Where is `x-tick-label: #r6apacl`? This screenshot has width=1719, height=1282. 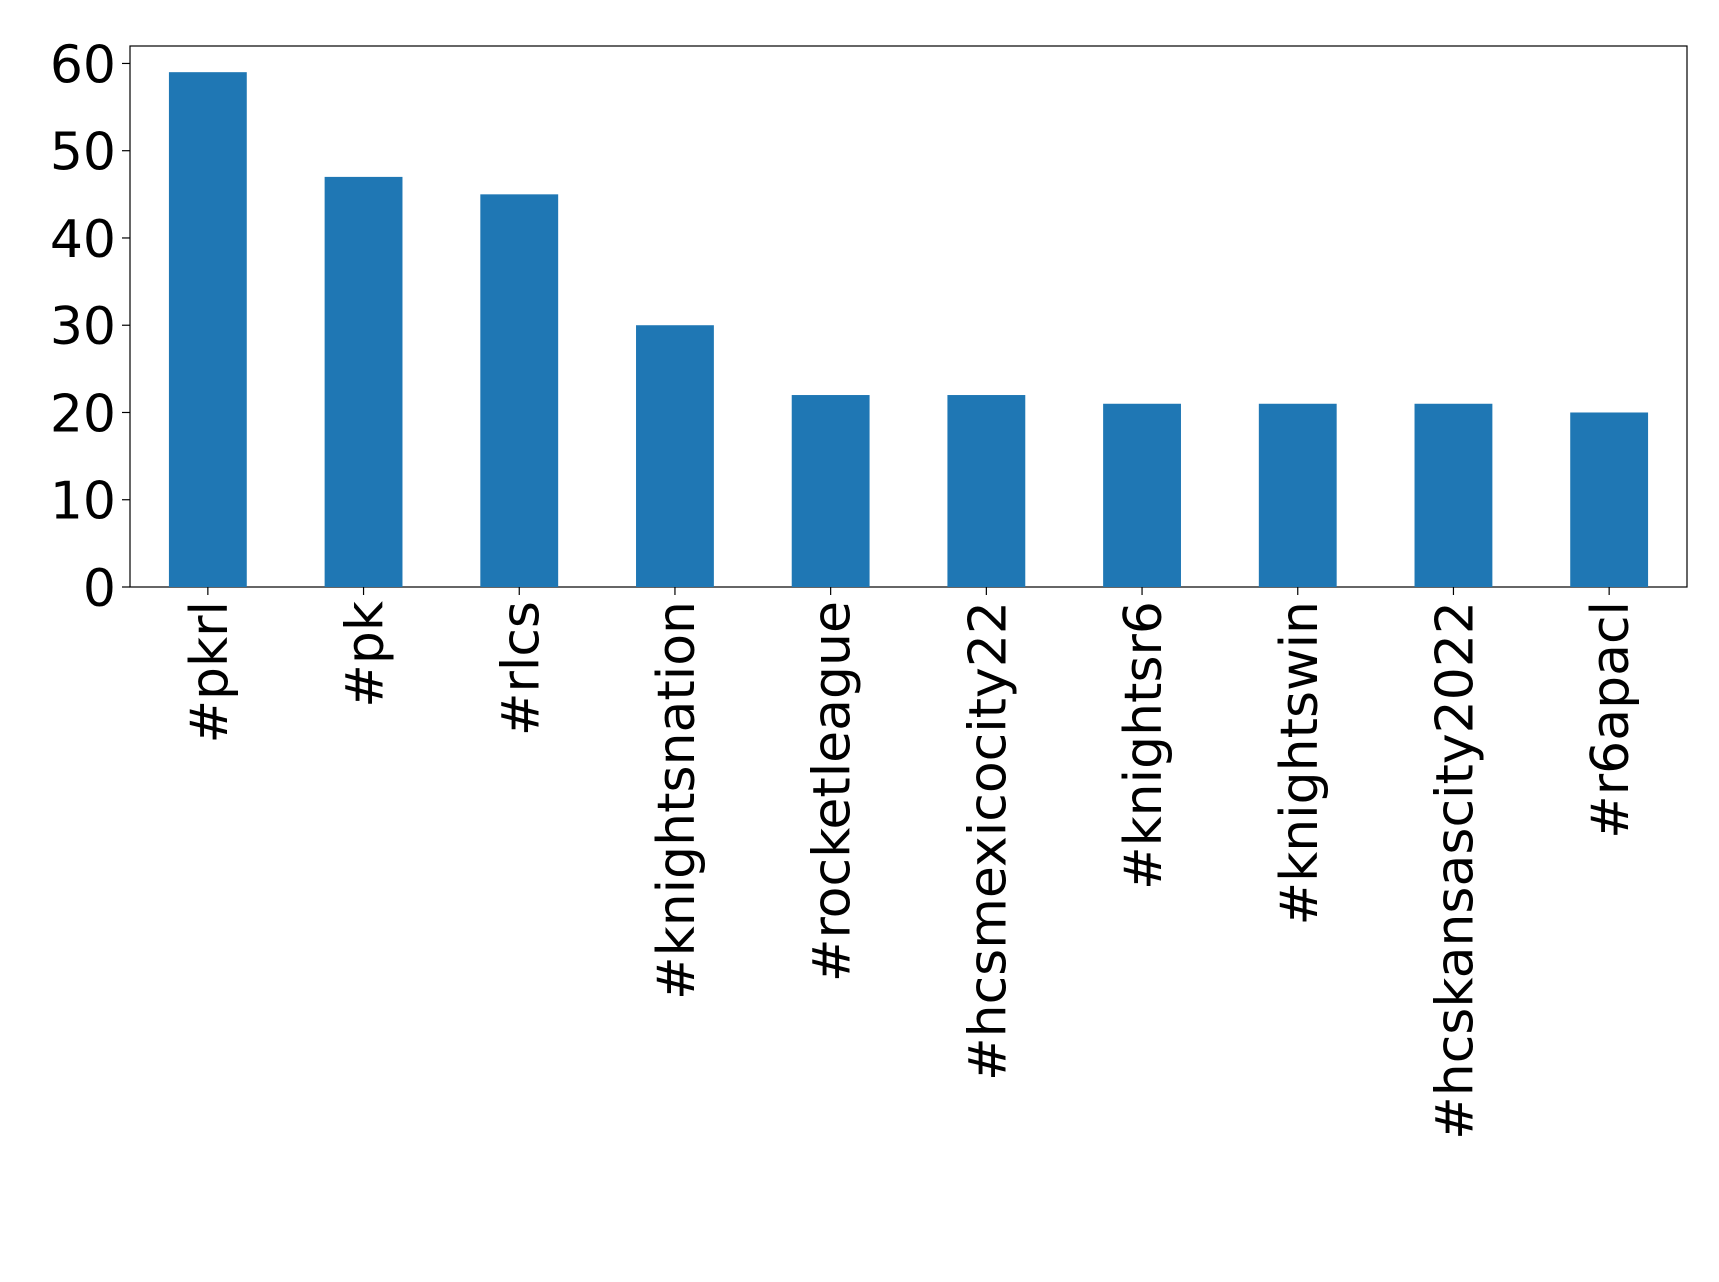
x-tick-label: #r6apacl is located at coordinates (1611, 720).